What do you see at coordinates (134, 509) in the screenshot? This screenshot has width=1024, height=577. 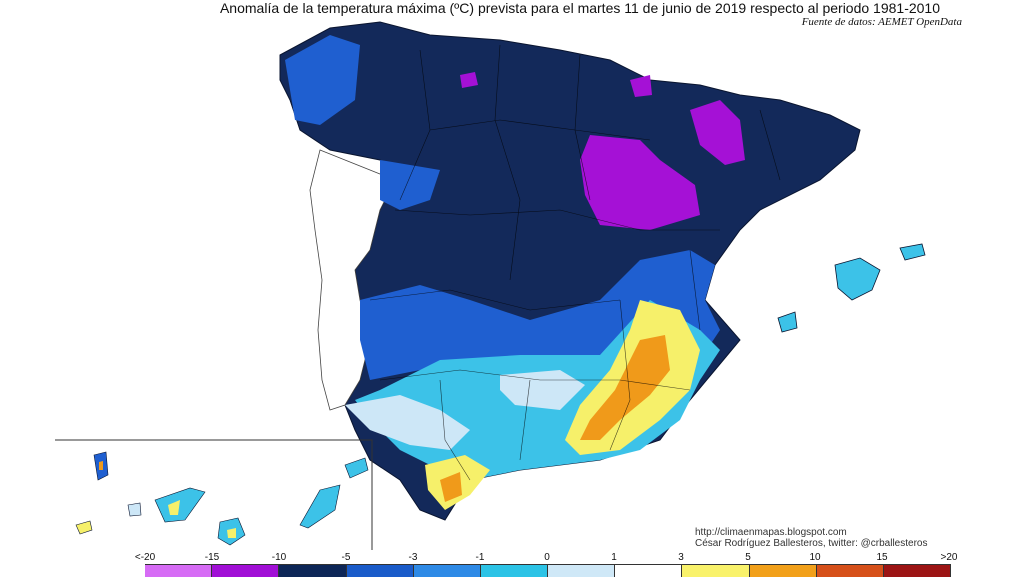 I see `gomera` at bounding box center [134, 509].